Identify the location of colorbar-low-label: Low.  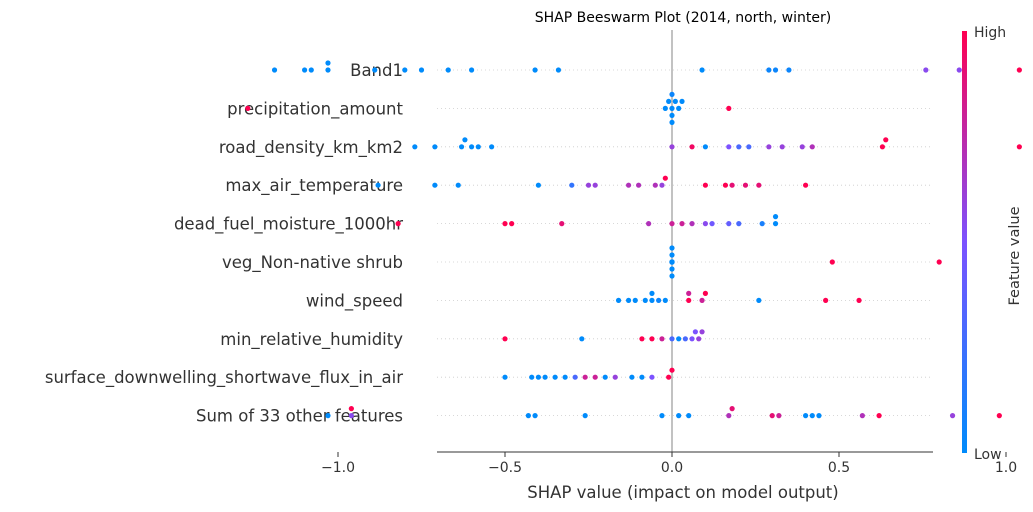
(988, 455).